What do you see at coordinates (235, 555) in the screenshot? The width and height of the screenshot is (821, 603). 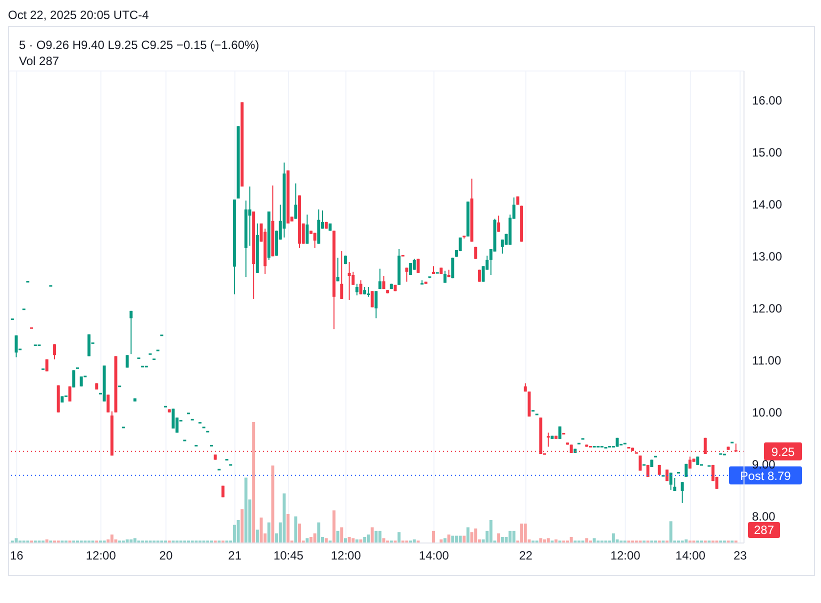 I see `x-tick-label: 21` at bounding box center [235, 555].